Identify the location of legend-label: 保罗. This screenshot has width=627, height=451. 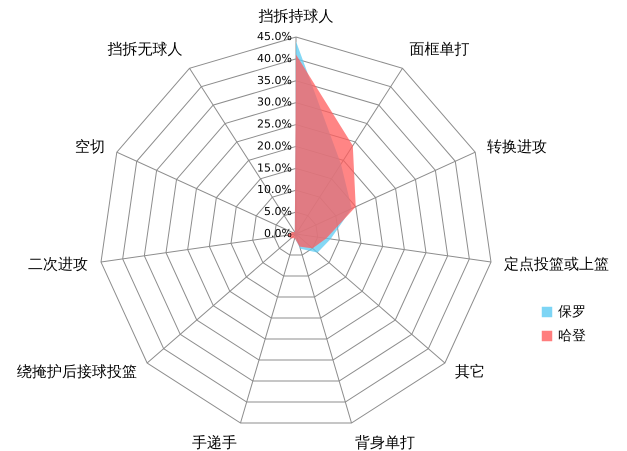
(572, 312).